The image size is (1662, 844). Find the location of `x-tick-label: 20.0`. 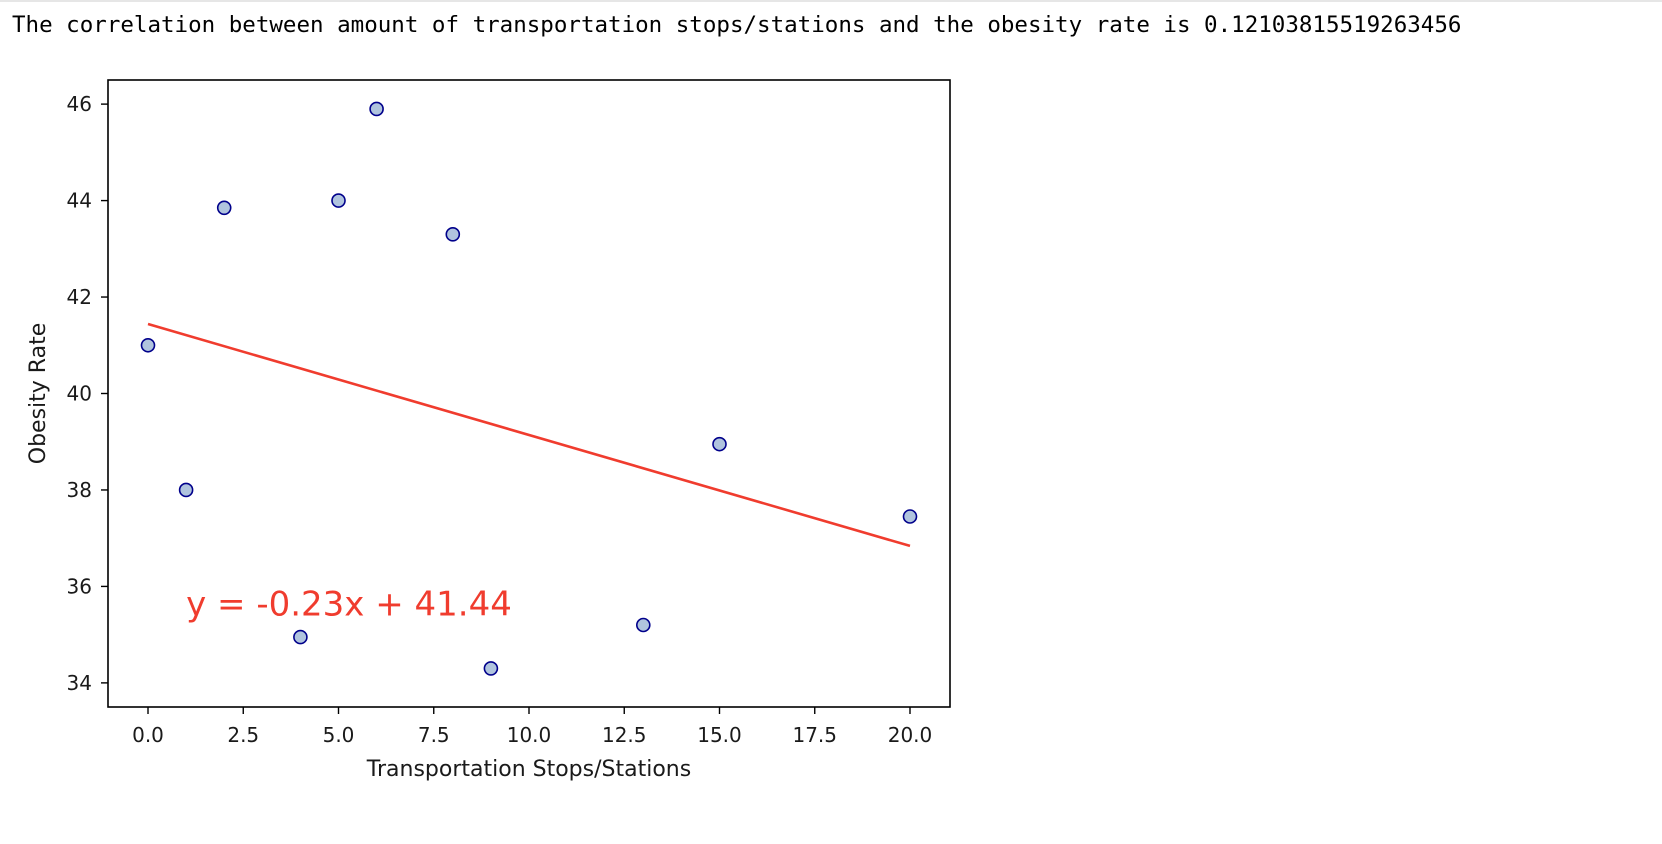

x-tick-label: 20.0 is located at coordinates (910, 735).